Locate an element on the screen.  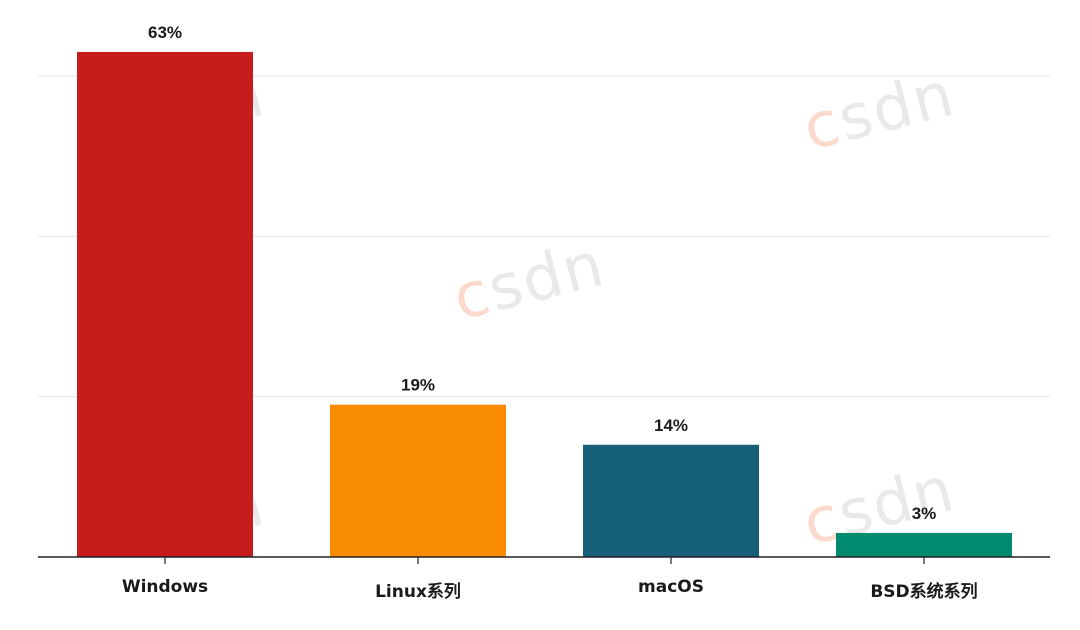
category-label-macos: macOS is located at coordinates (671, 587).